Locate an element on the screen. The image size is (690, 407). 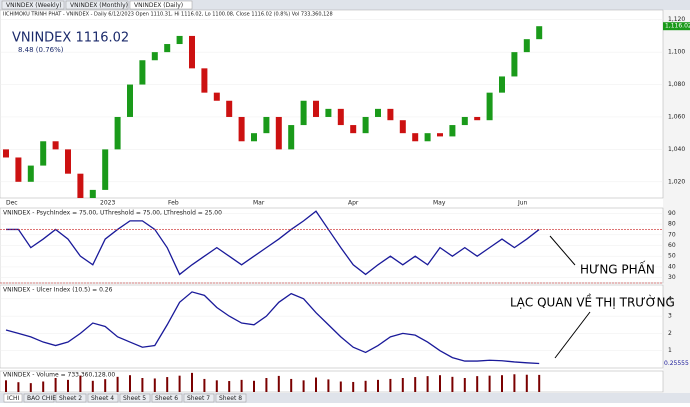
date-label: Dec is located at coordinates (12, 203).